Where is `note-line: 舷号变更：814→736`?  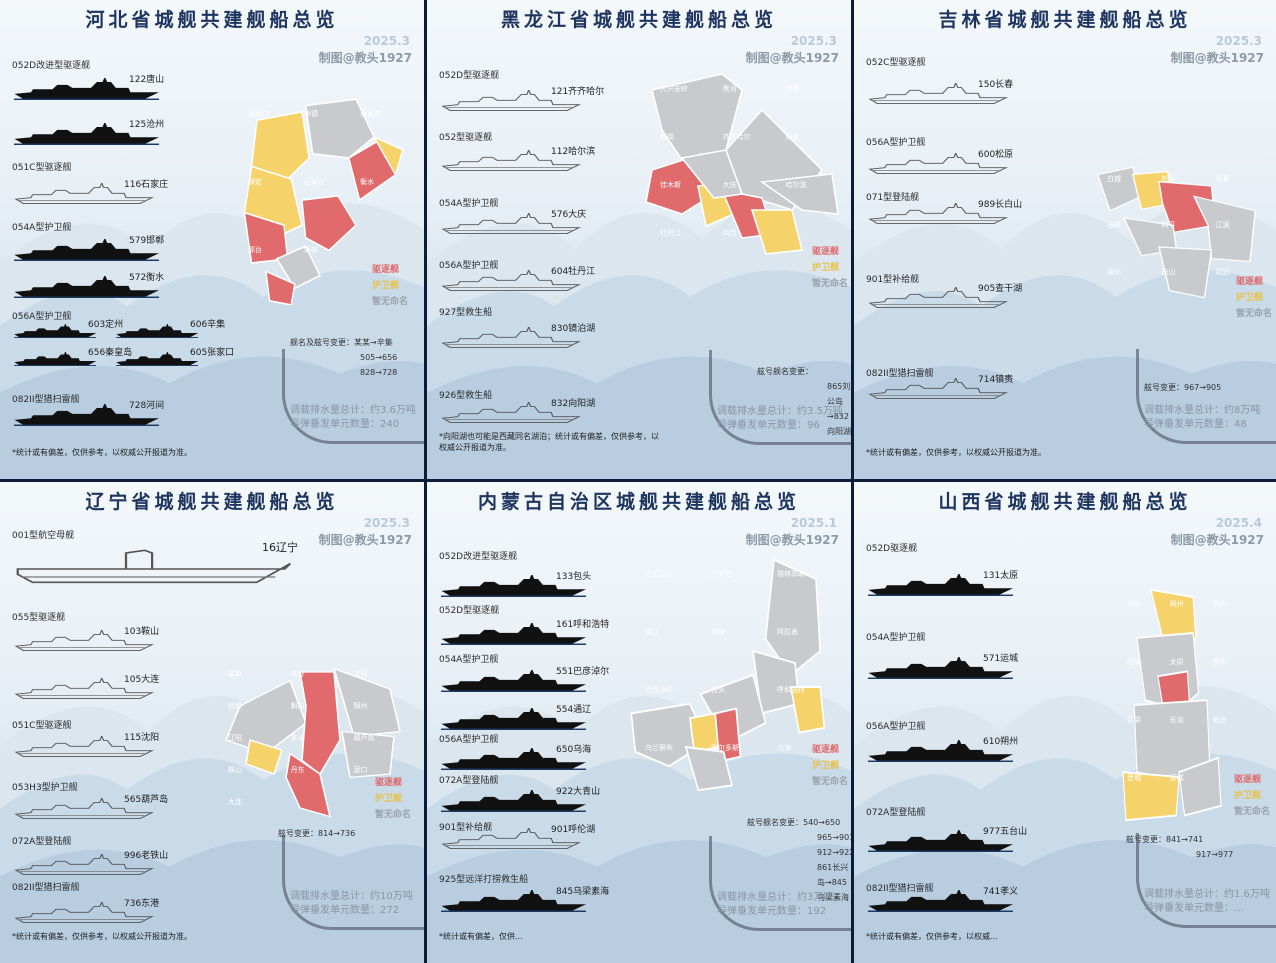
note-line: 舷号变更：814→736 is located at coordinates (317, 833).